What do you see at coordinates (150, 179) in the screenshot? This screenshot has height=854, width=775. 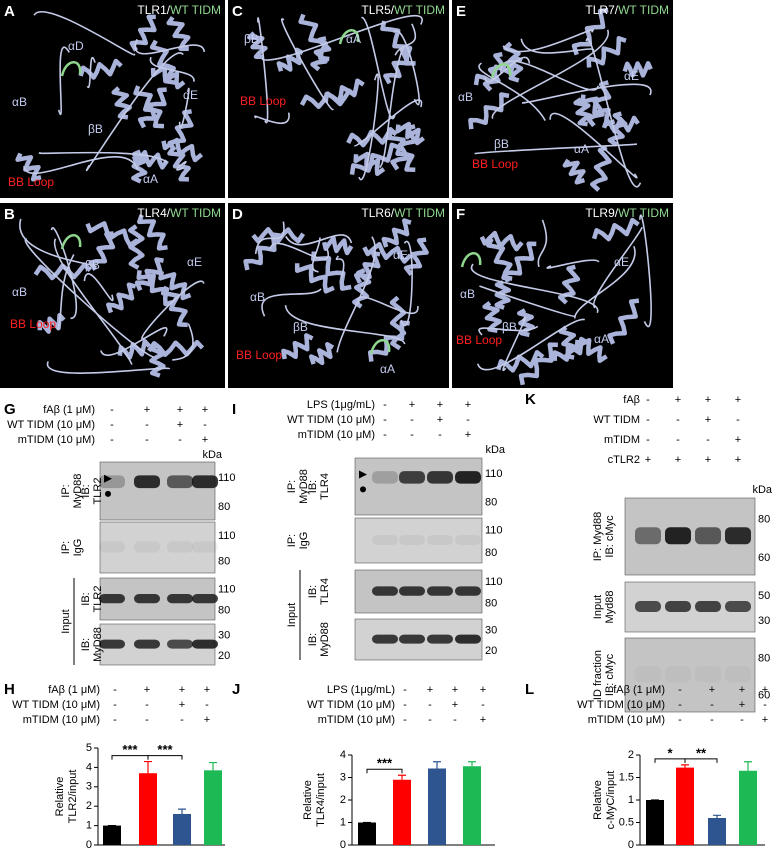 I see `structure-label: αA` at bounding box center [150, 179].